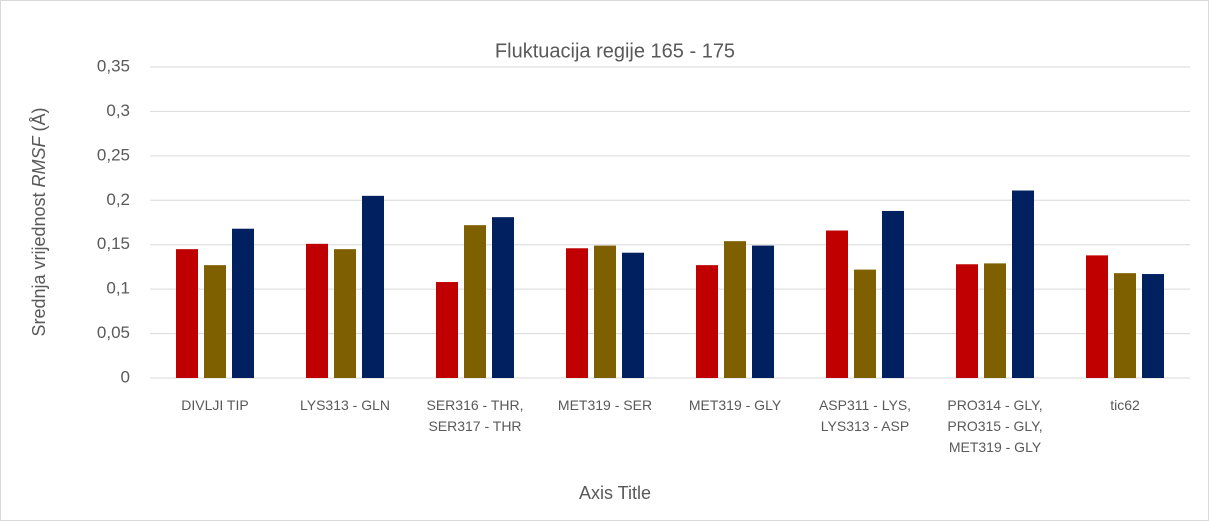 Image resolution: width=1209 pixels, height=521 pixels. Describe the element at coordinates (118, 199) in the screenshot. I see `y-tick-label: 0,2` at that location.